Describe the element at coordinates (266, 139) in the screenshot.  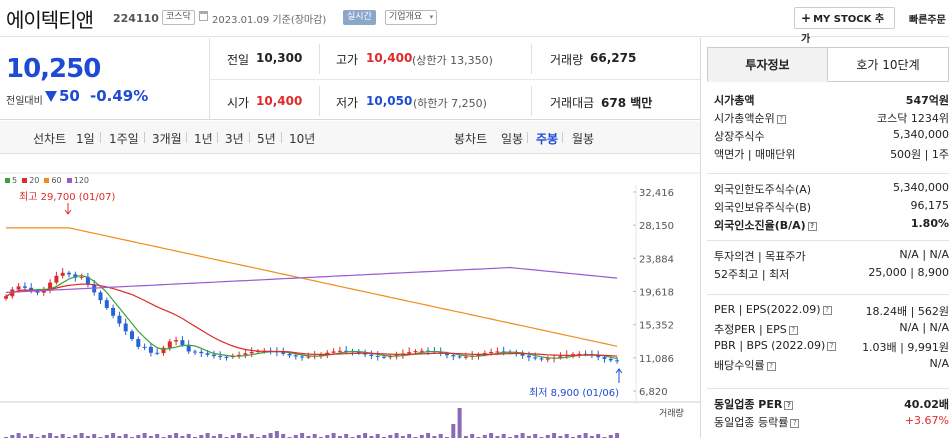
I see `period-tab-5y: 5년` at that location.